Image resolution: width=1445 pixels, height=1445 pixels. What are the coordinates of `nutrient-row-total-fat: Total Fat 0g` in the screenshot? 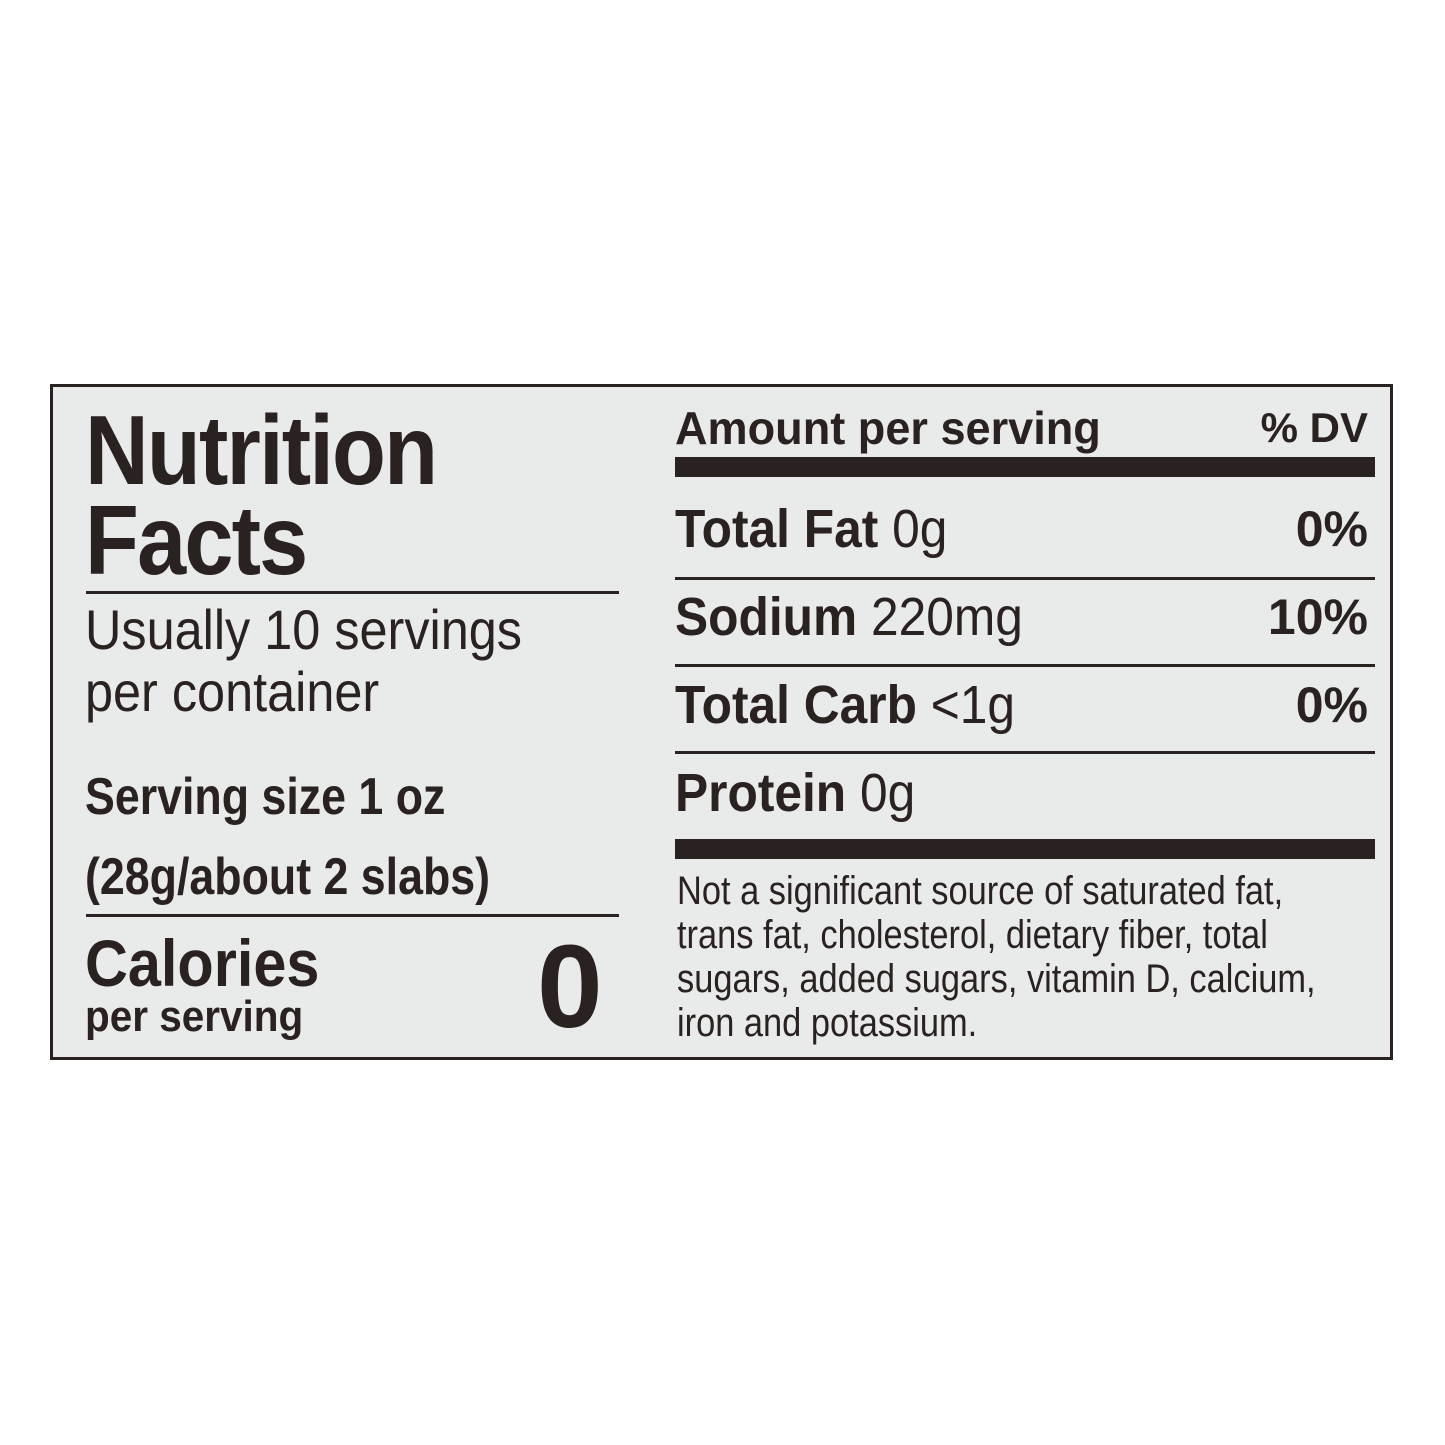 It's located at (823, 529).